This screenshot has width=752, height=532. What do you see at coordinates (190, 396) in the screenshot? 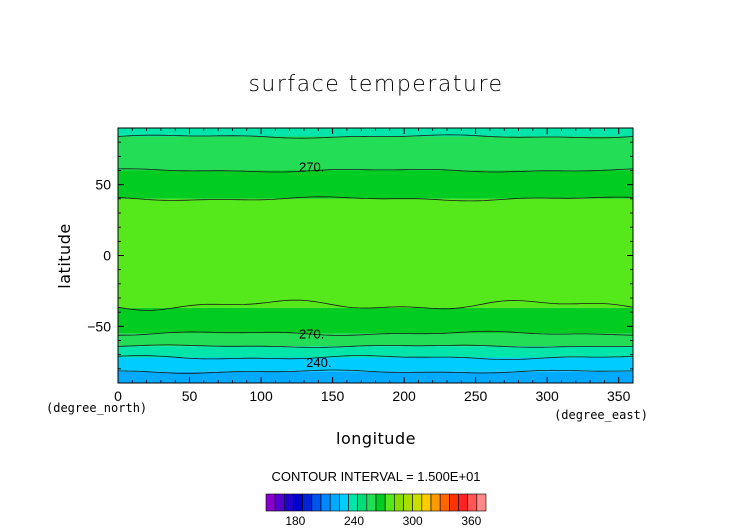
I see `x-tick-label: 50` at bounding box center [190, 396].